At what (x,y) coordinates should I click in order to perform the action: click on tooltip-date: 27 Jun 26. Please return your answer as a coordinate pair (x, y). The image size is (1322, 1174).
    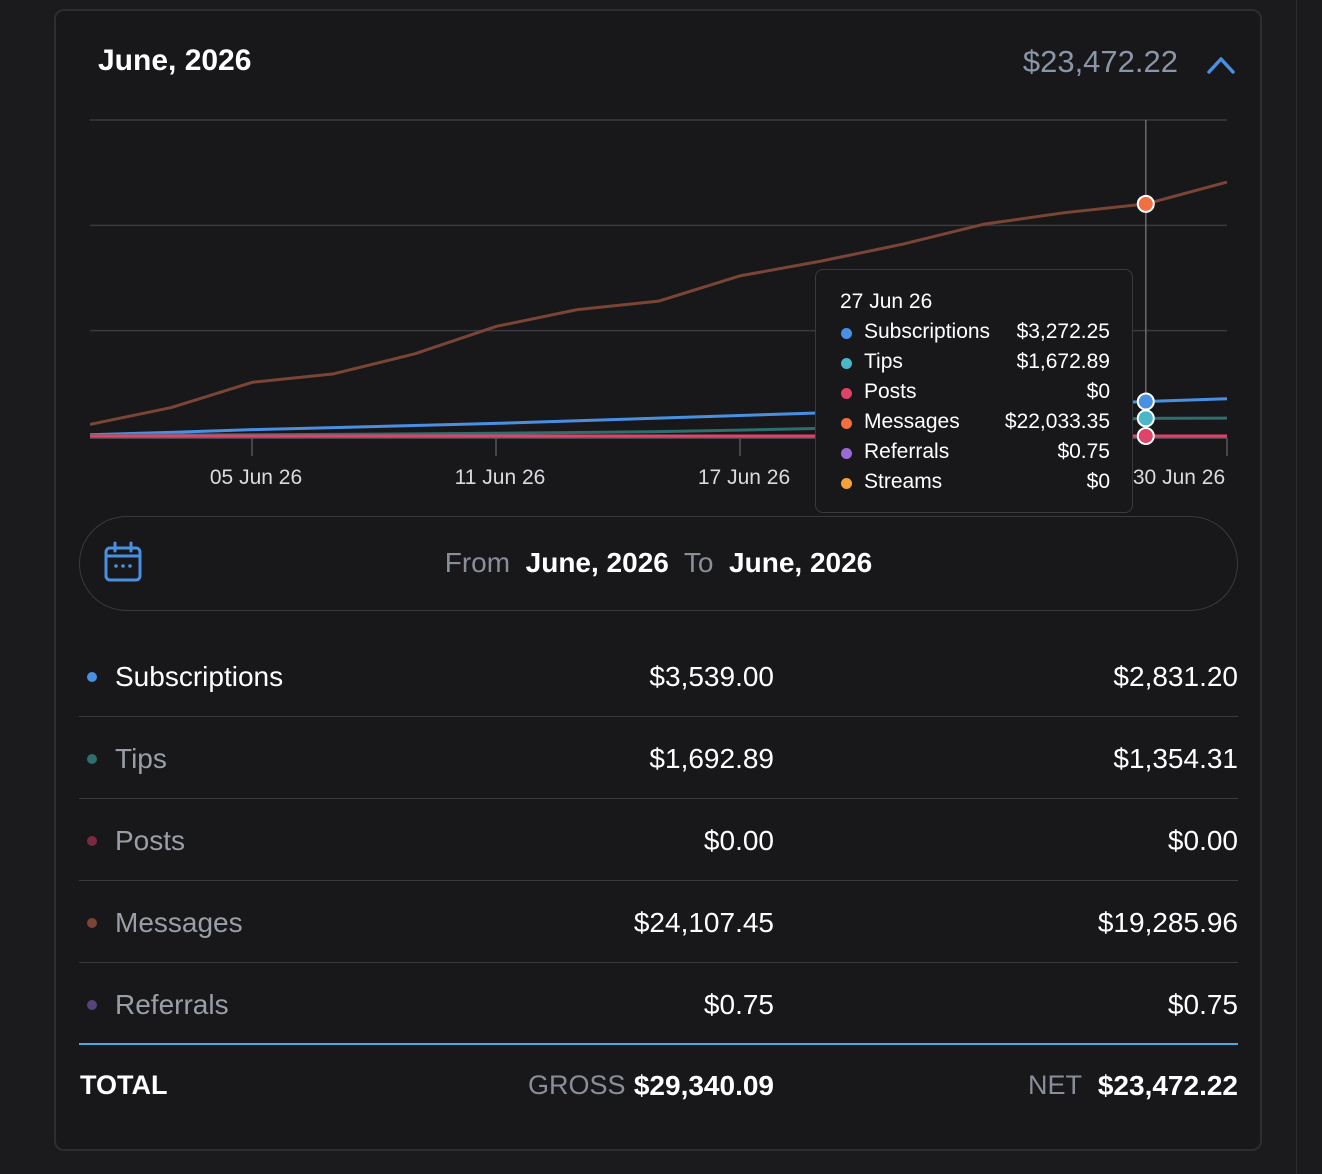
    Looking at the image, I should click on (886, 301).